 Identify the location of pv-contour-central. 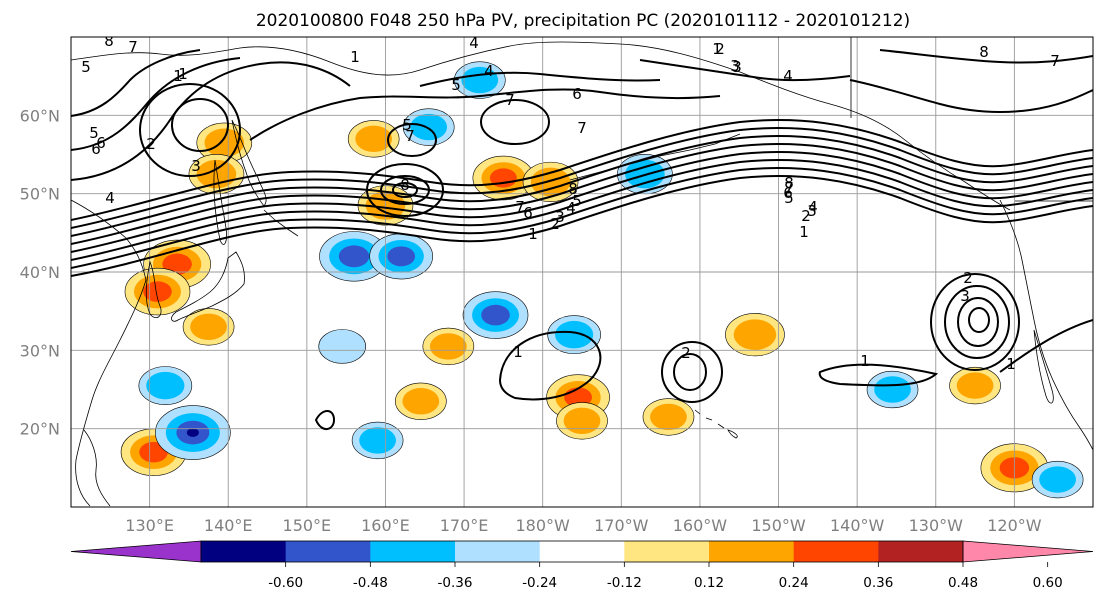
(550, 365).